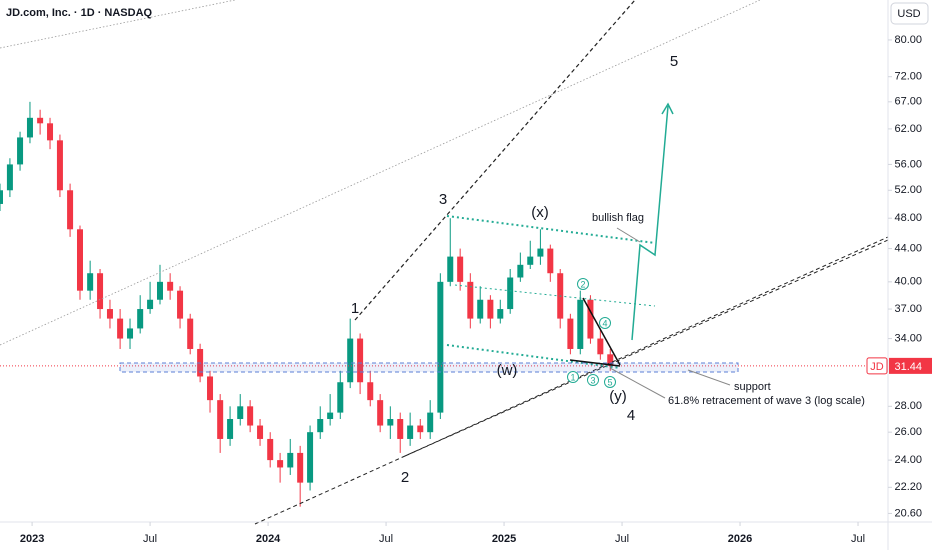  Describe the element at coordinates (908, 282) in the screenshot. I see `y-tick-label: 40.00` at that location.